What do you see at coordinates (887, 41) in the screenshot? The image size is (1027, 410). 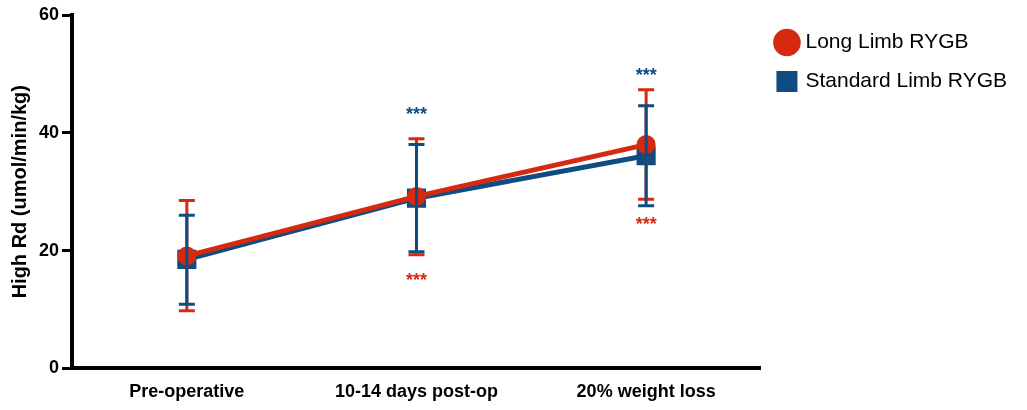 I see `legend-label: Long Limb RYGB` at bounding box center [887, 41].